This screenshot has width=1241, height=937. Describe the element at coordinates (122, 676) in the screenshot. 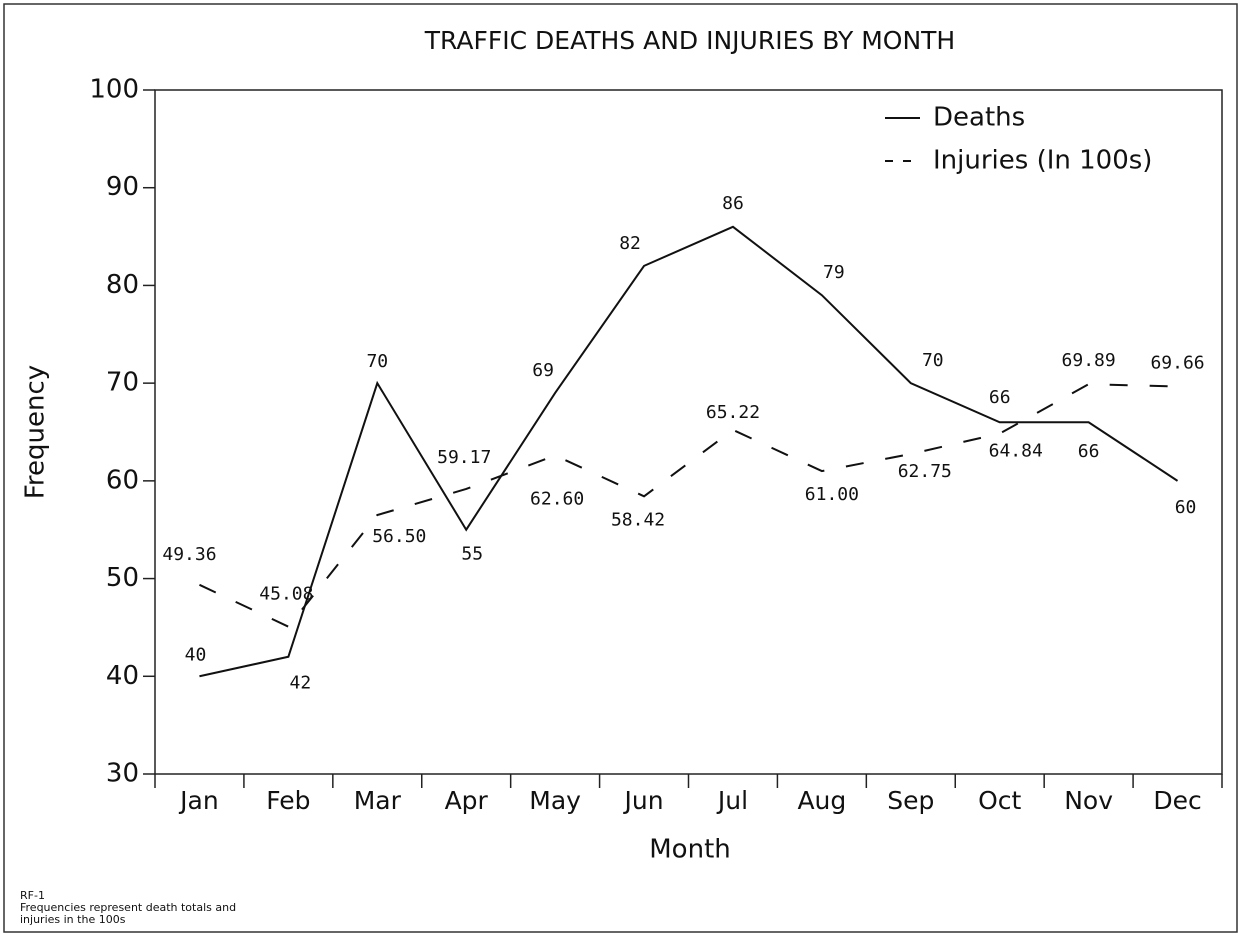

I see `y-tick-label: 40` at that location.